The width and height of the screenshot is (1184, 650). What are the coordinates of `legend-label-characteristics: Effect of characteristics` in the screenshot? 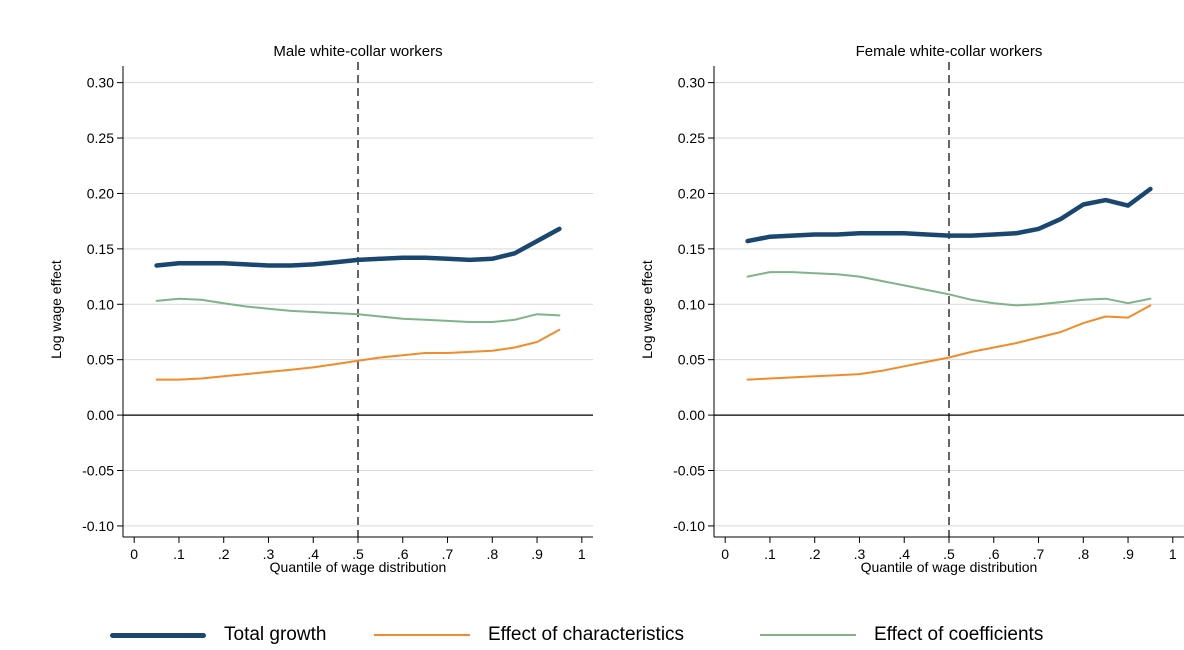 It's located at (586, 634).